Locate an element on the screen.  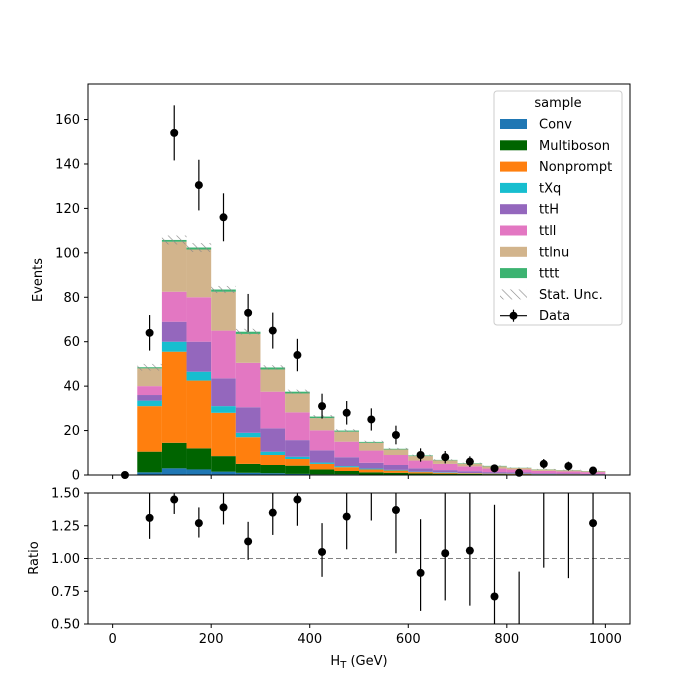
ratio-x-tick-label-2: 400 is located at coordinates (309, 639).